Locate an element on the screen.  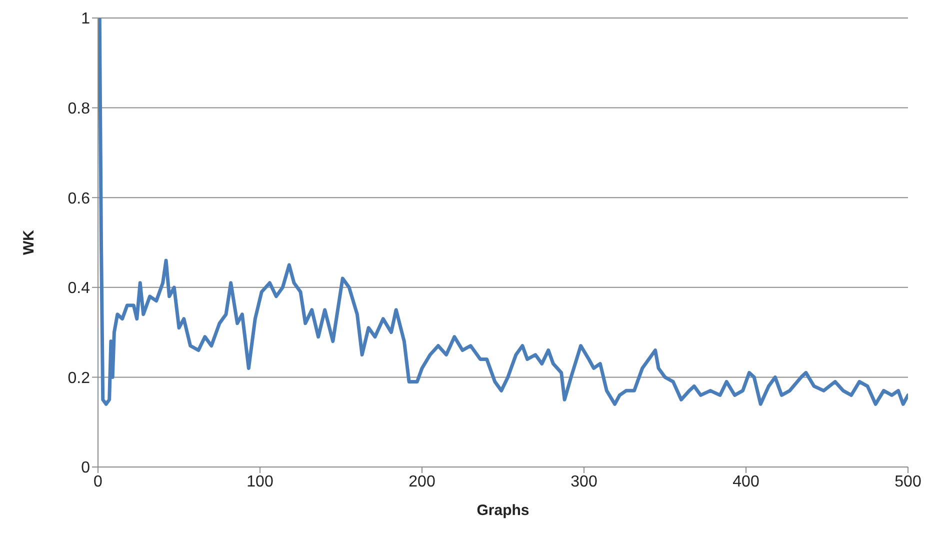
x-tick-label: 100 is located at coordinates (260, 481).